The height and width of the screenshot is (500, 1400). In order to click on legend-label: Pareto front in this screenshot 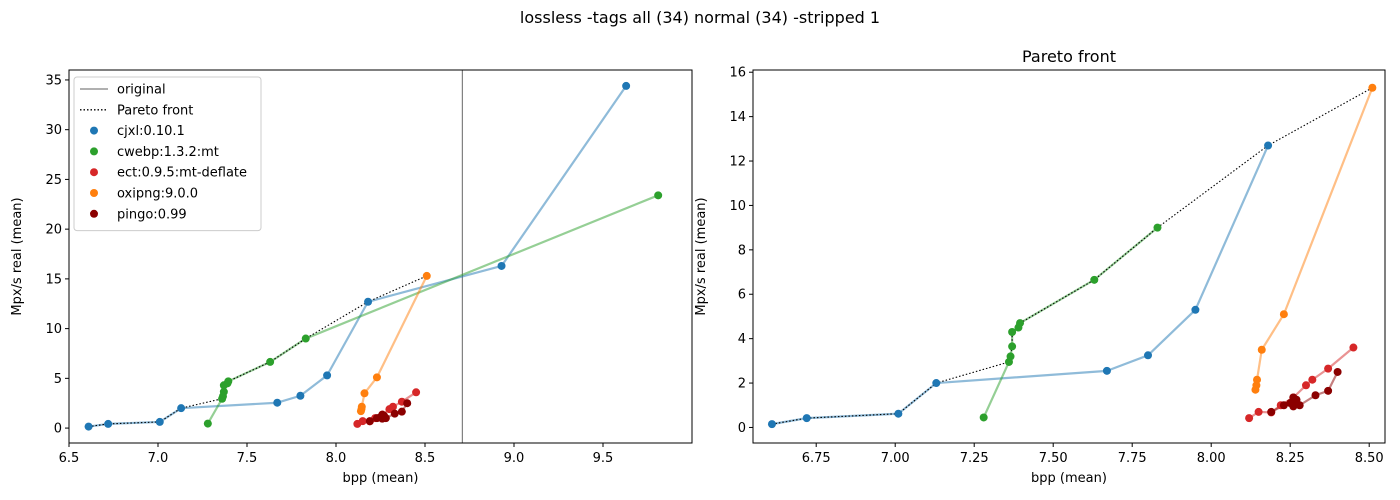, I will do `click(155, 110)`.